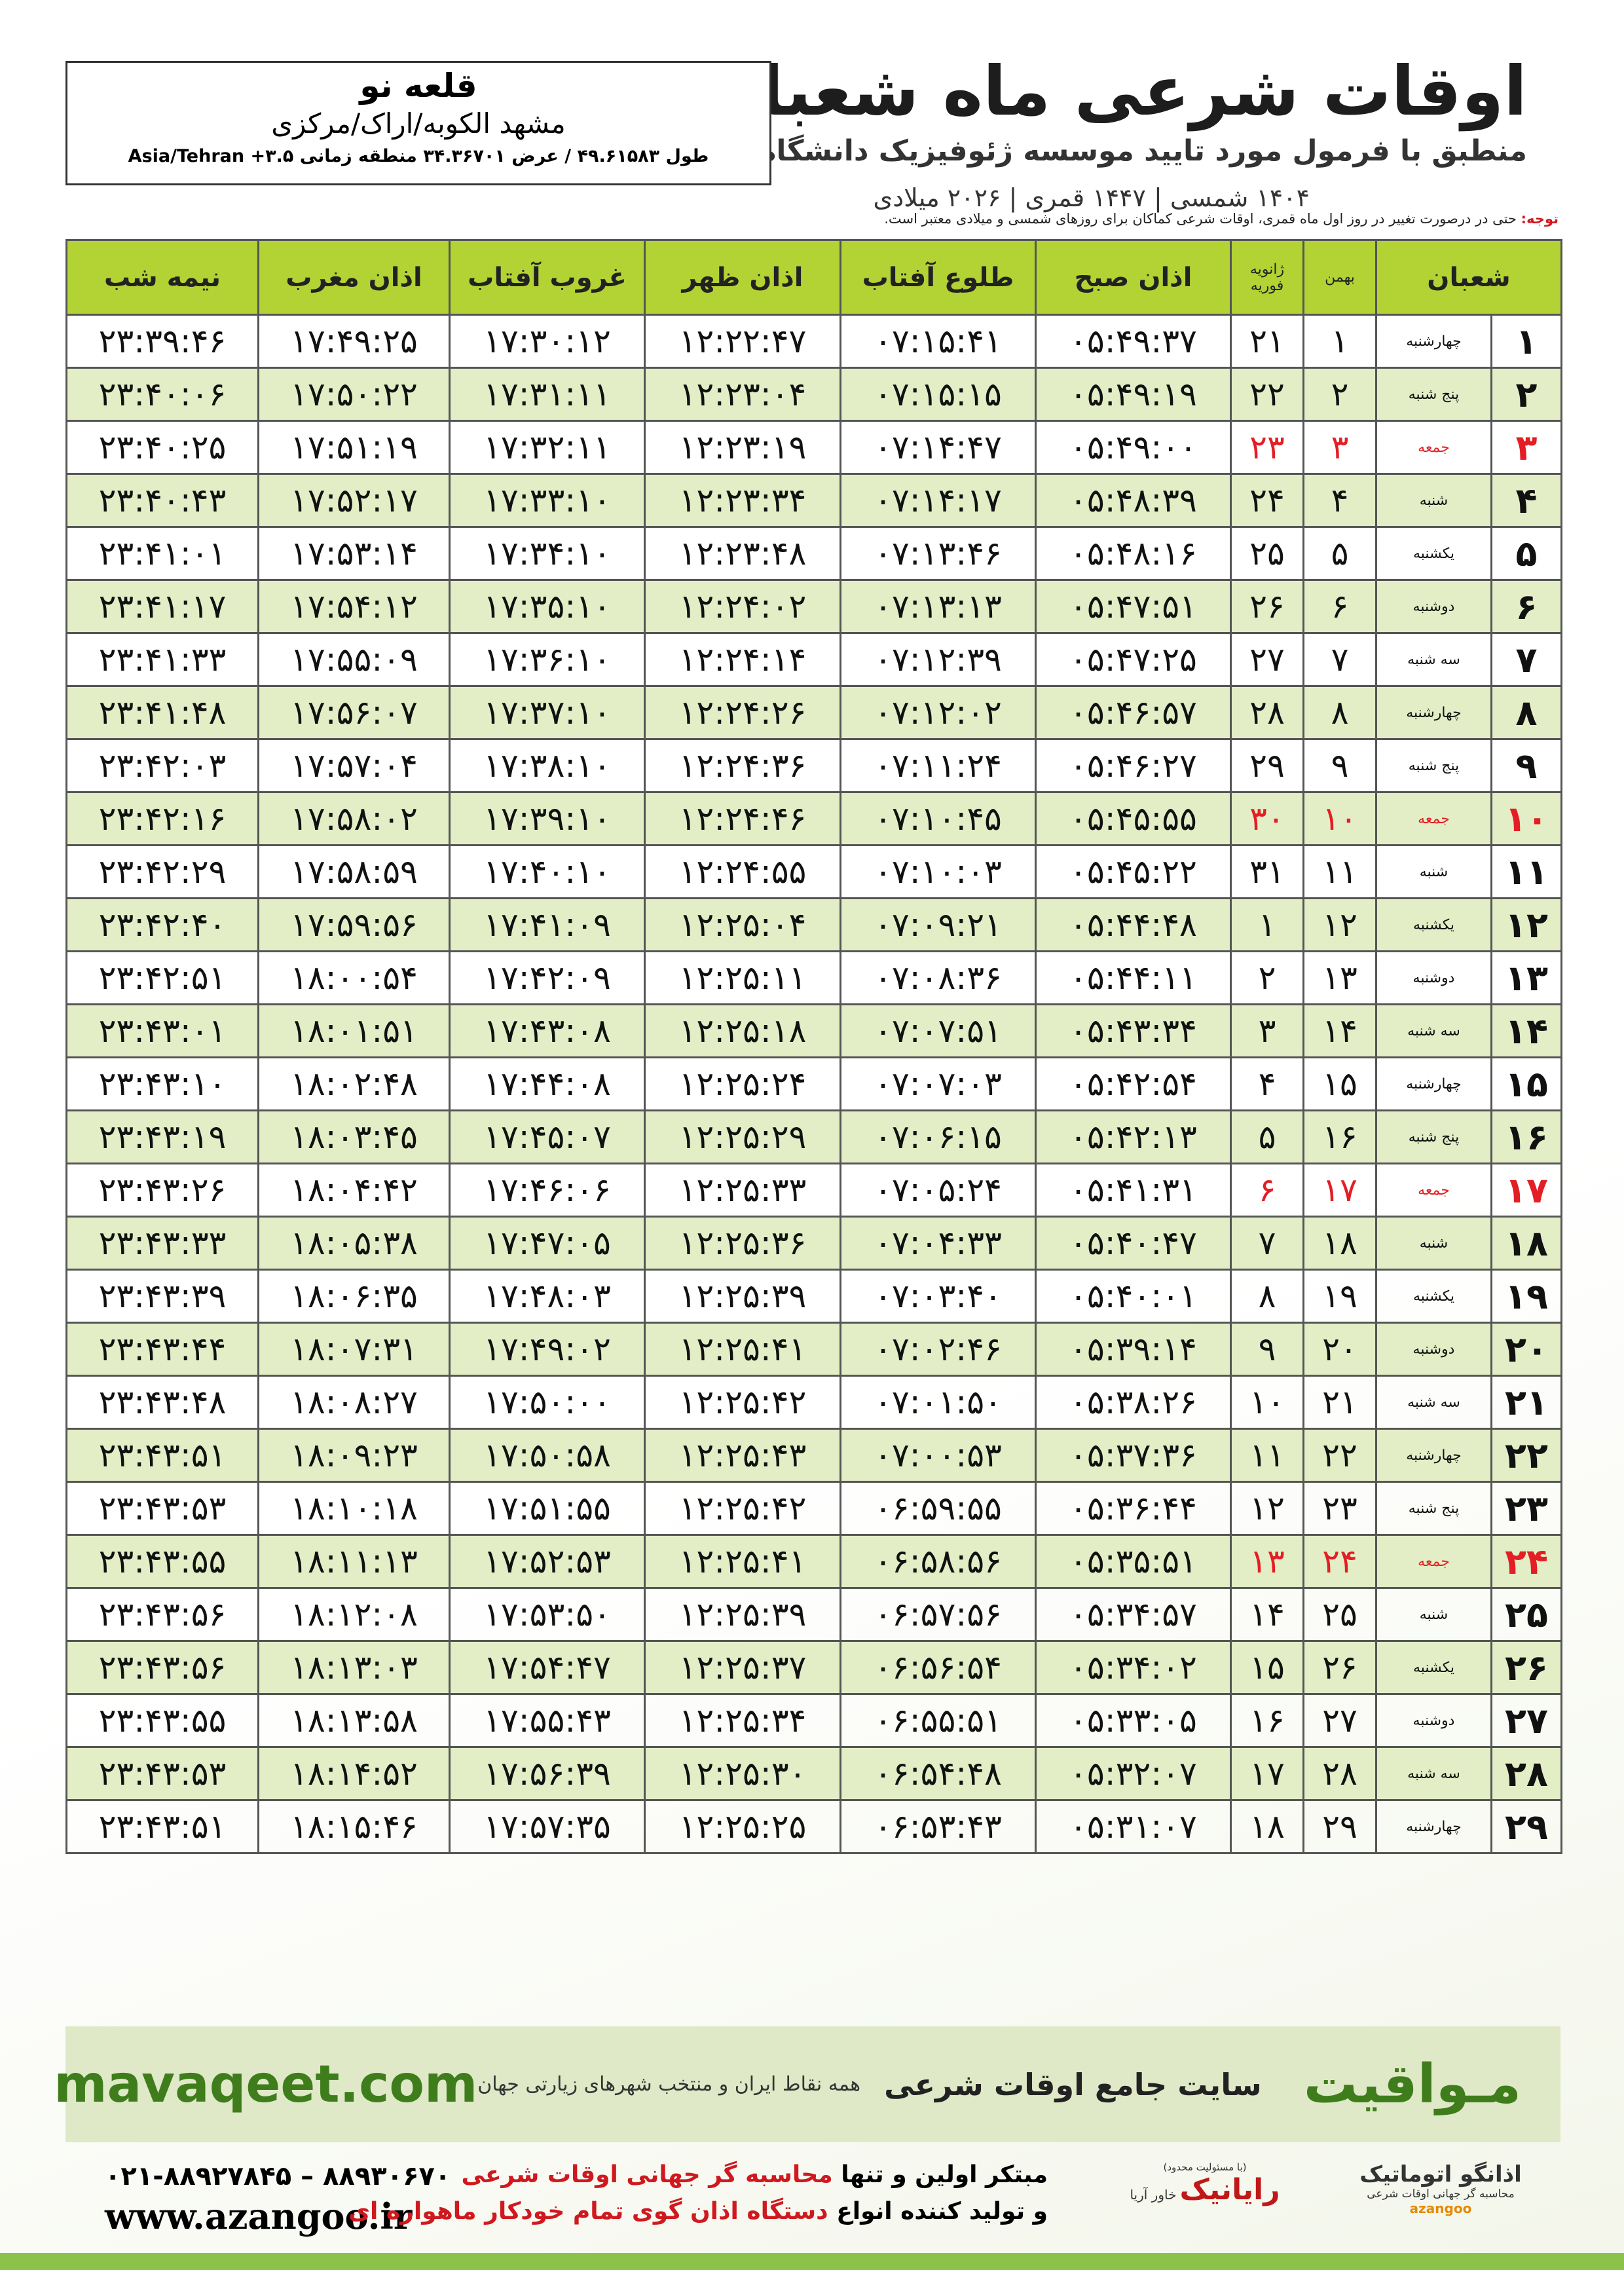 Image resolution: width=1624 pixels, height=2270 pixels. Describe the element at coordinates (547, 277) in the screenshot. I see `column-header: غروب آفتاب` at that location.